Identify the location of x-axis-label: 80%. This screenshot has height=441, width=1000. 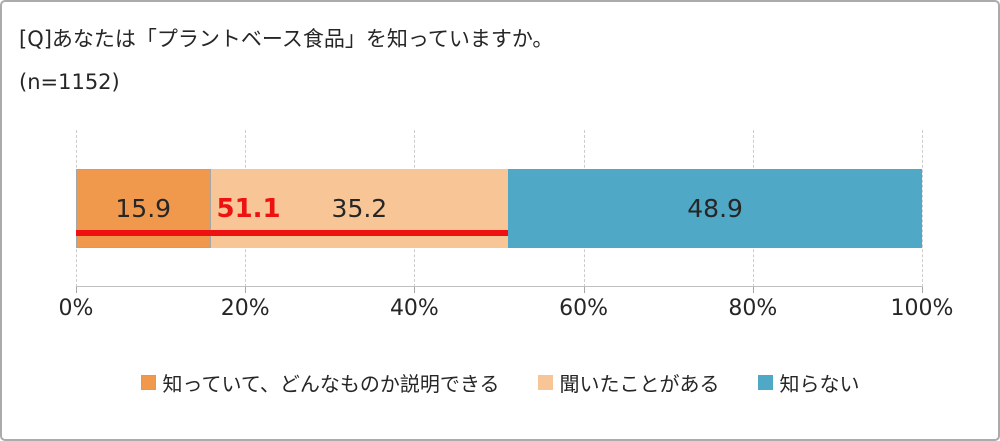
(753, 308).